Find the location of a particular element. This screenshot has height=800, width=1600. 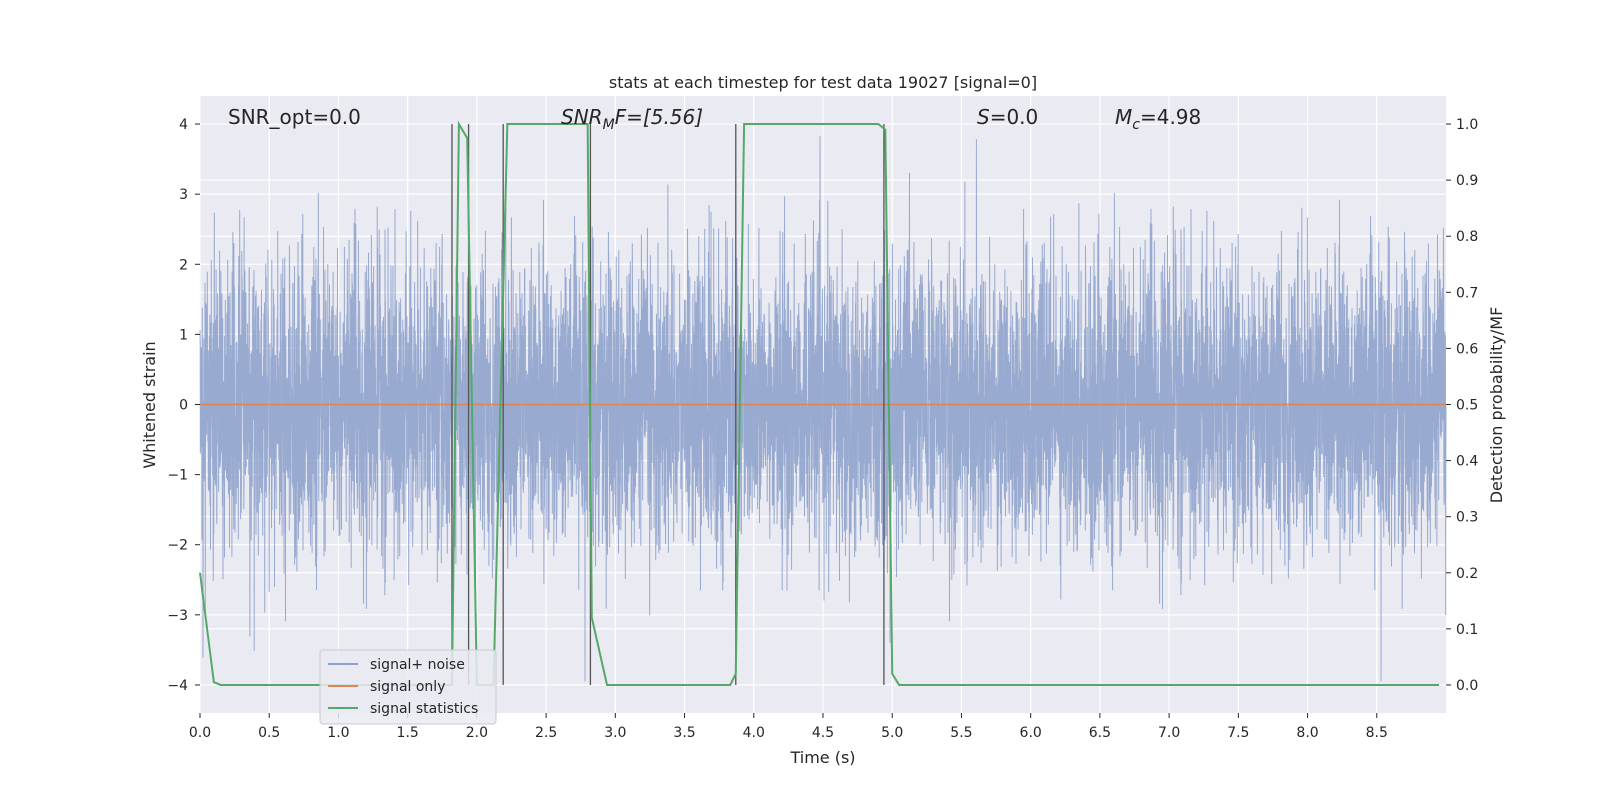

x-tick-label-5: 2.5 is located at coordinates (546, 733).